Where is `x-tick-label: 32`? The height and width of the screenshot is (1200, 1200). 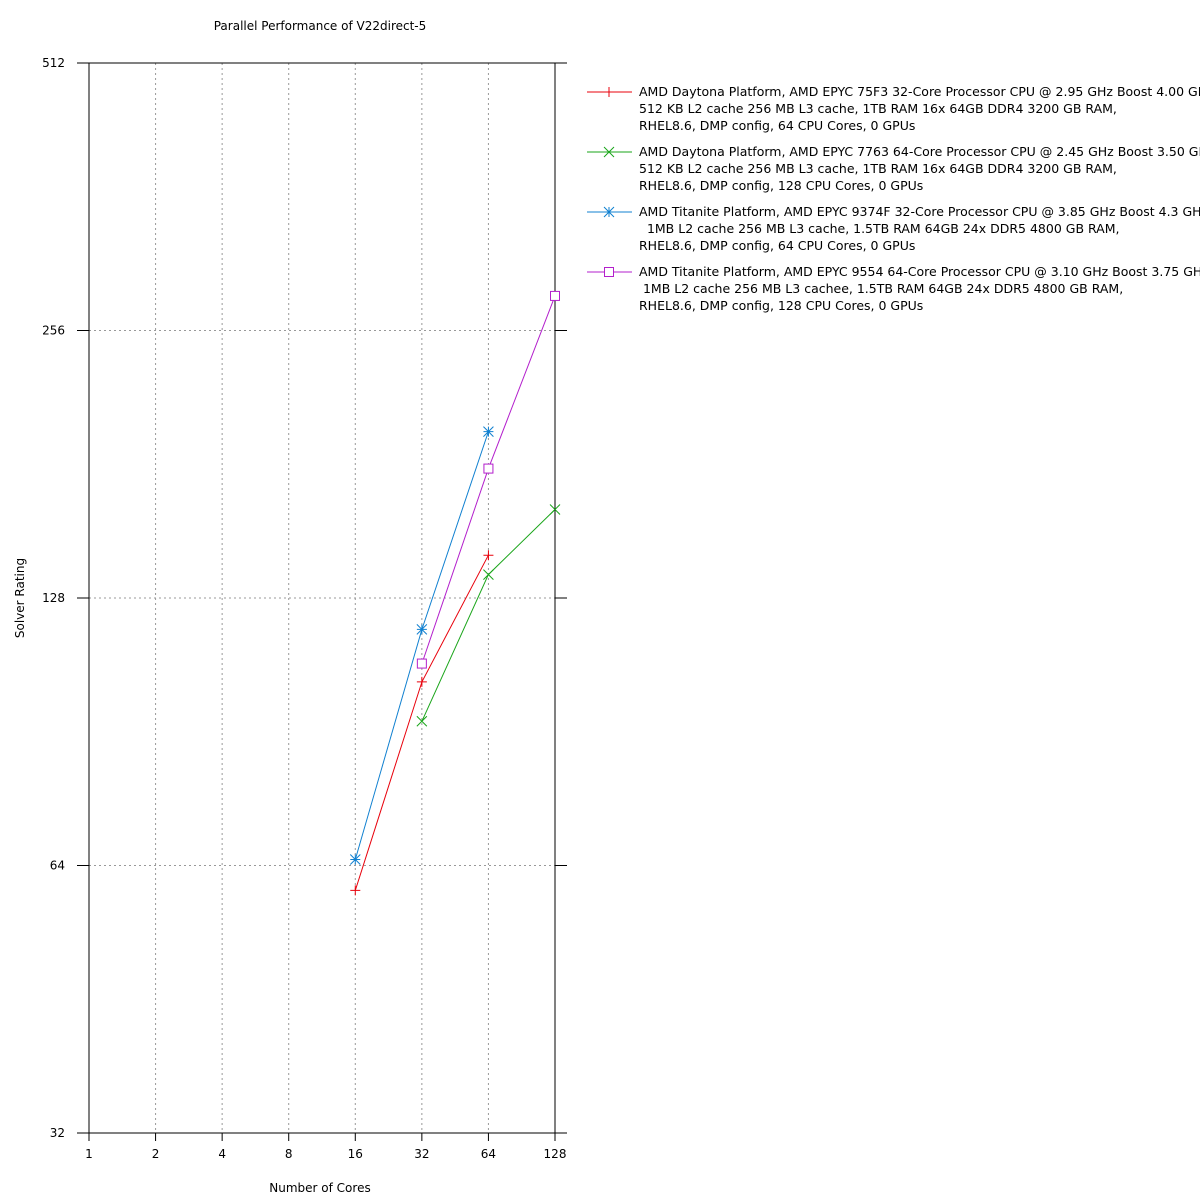
x-tick-label: 32 is located at coordinates (421, 1154).